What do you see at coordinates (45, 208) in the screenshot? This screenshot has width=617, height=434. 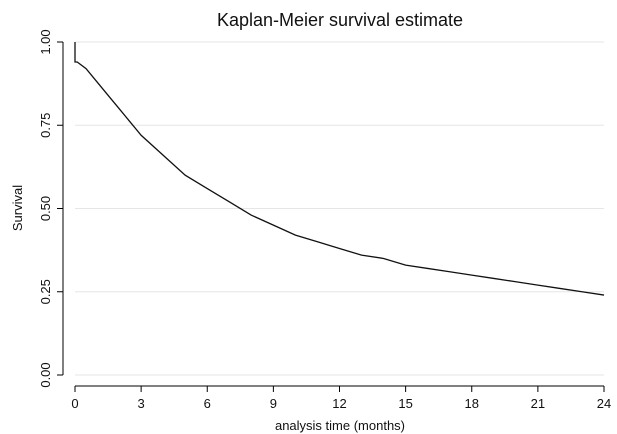 I see `y-tick-label: 0.50` at bounding box center [45, 208].